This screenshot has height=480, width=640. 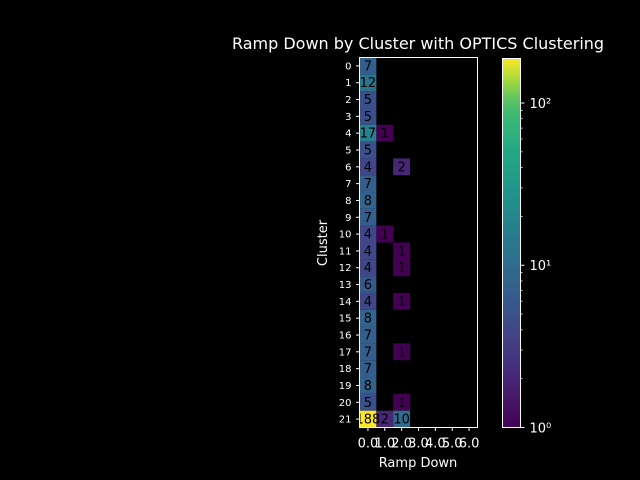 I want to click on cell-value-label: 6, so click(x=368, y=285).